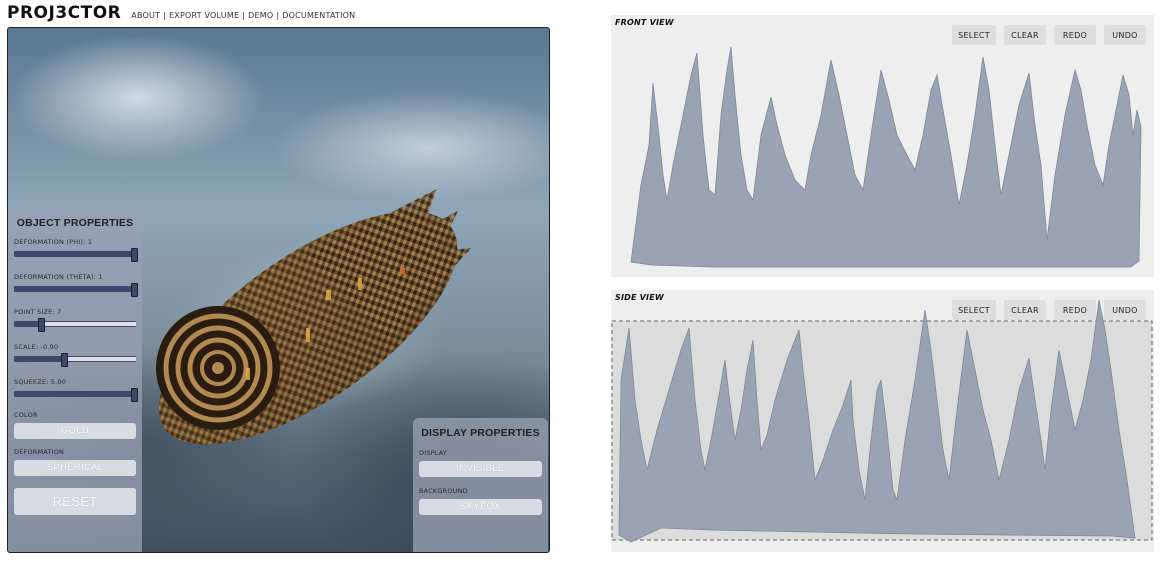 Image resolution: width=1160 pixels, height=561 pixels. I want to click on nav-documentation: DOCUMENTATION, so click(319, 15).